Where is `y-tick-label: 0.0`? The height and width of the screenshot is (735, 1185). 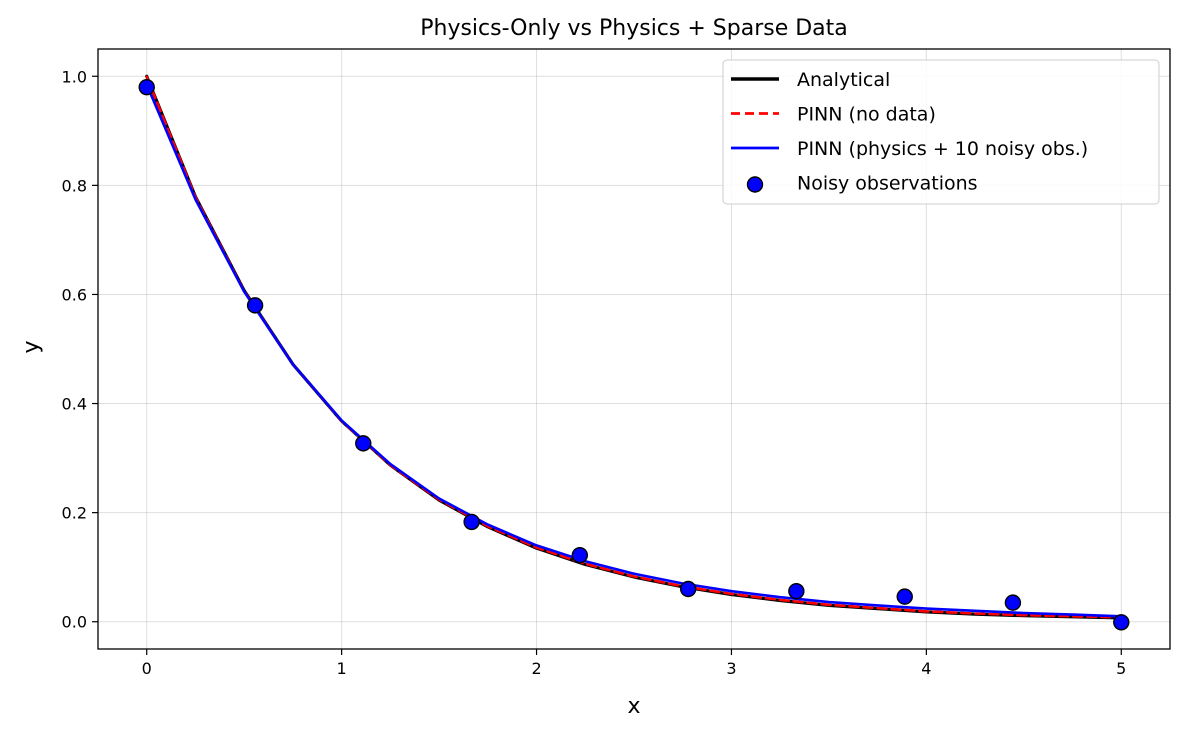 y-tick-label: 0.0 is located at coordinates (74, 622).